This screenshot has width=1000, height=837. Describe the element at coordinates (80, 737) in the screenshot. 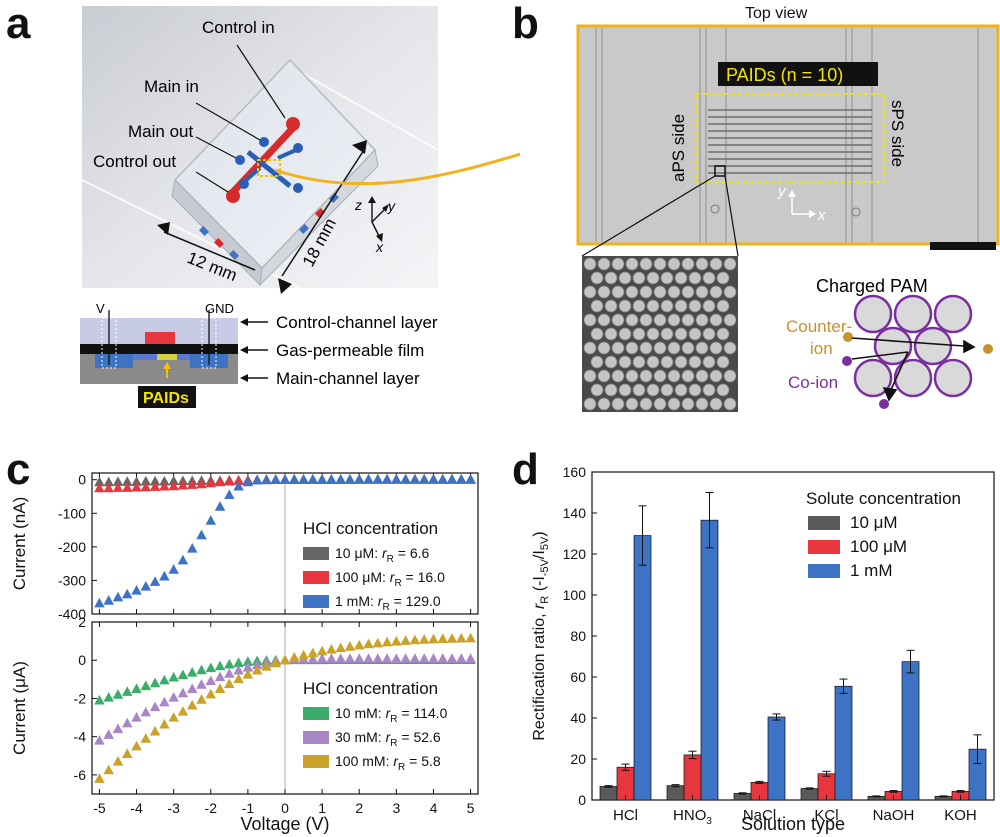

I see `y-tick-label: -4` at that location.